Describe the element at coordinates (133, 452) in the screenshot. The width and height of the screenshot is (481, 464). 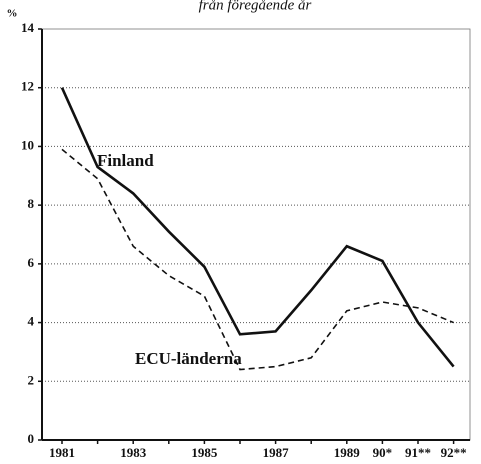
I see `x-tick-label: 1983` at that location.